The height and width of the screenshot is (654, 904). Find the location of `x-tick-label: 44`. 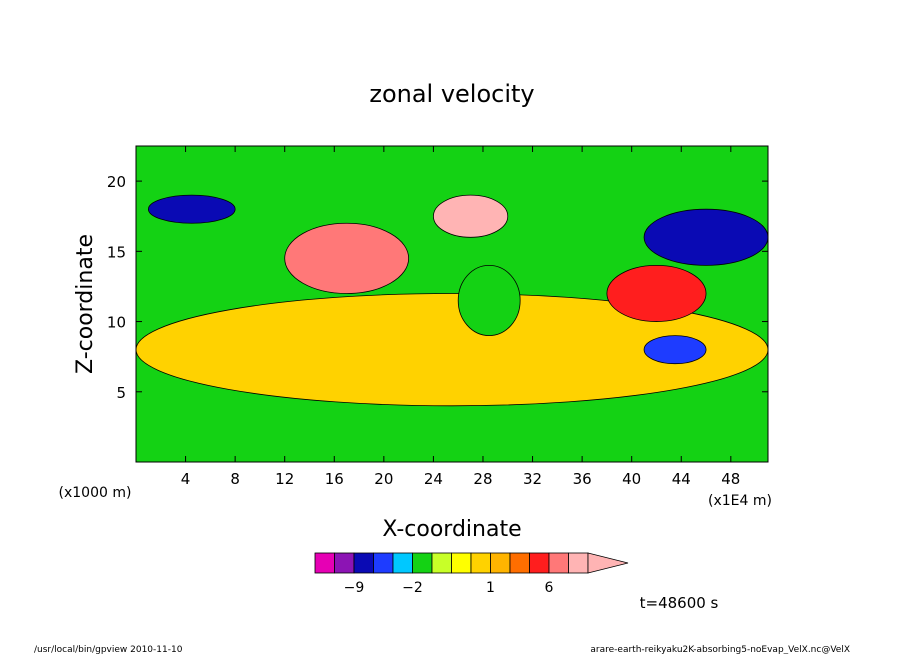

x-tick-label: 44 is located at coordinates (681, 479).